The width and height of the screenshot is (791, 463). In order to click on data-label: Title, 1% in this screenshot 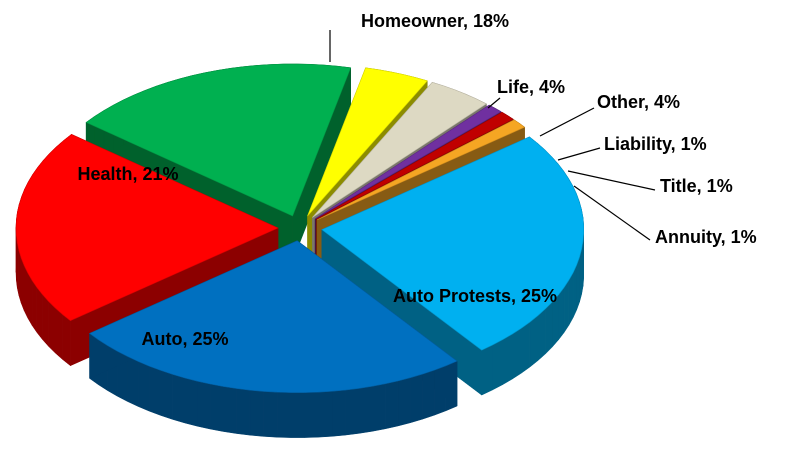, I will do `click(696, 186)`.